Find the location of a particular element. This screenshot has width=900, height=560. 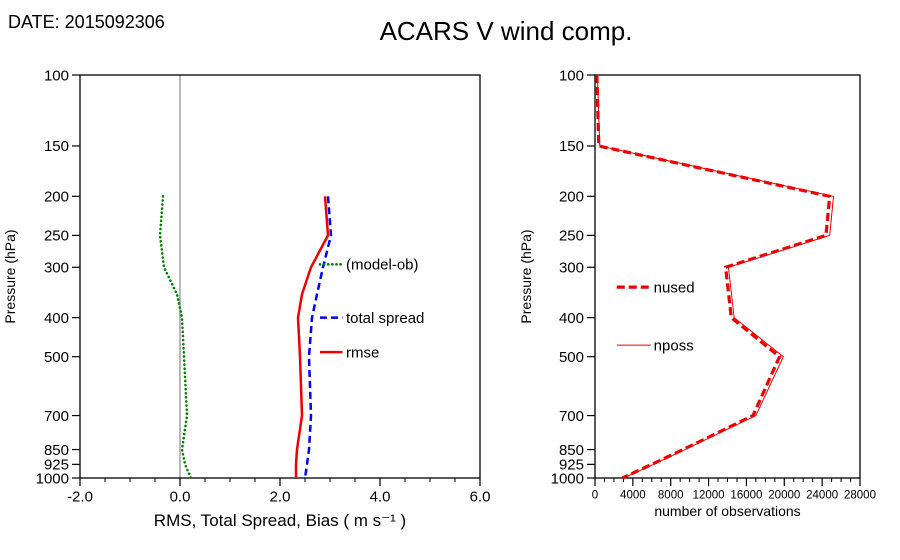

x-tick-label: 8000 is located at coordinates (671, 495).